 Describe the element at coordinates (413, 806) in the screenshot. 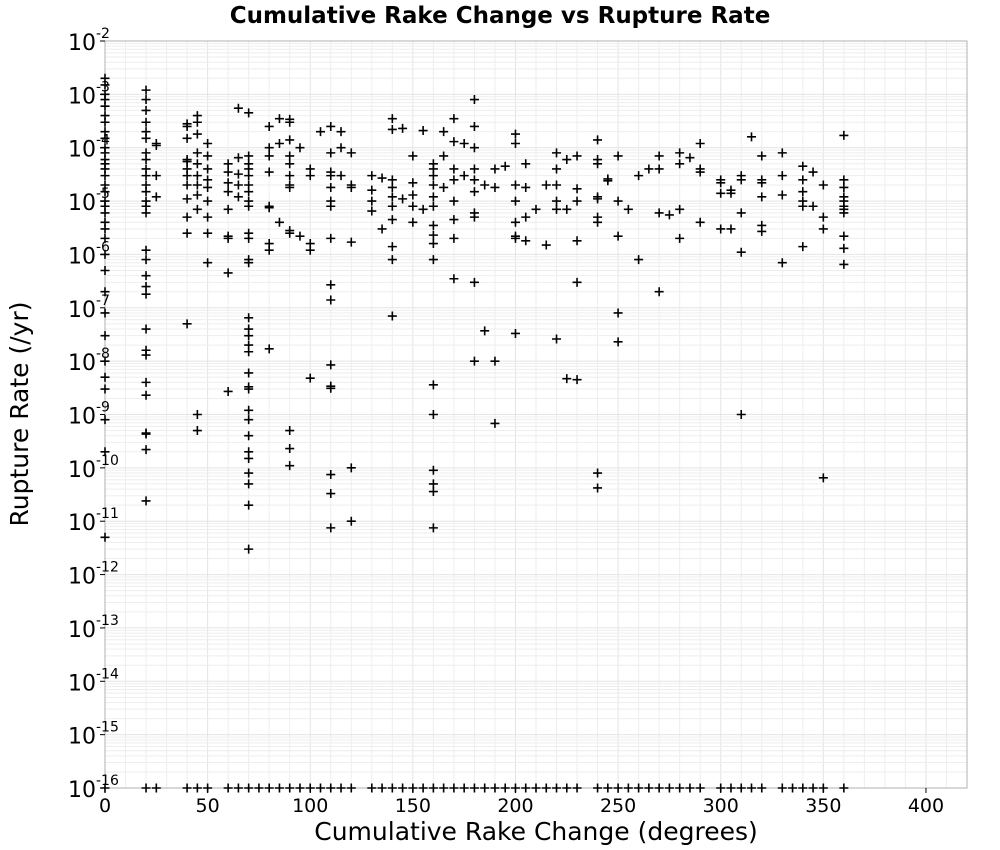

I see `x-tick-label: 150` at that location.